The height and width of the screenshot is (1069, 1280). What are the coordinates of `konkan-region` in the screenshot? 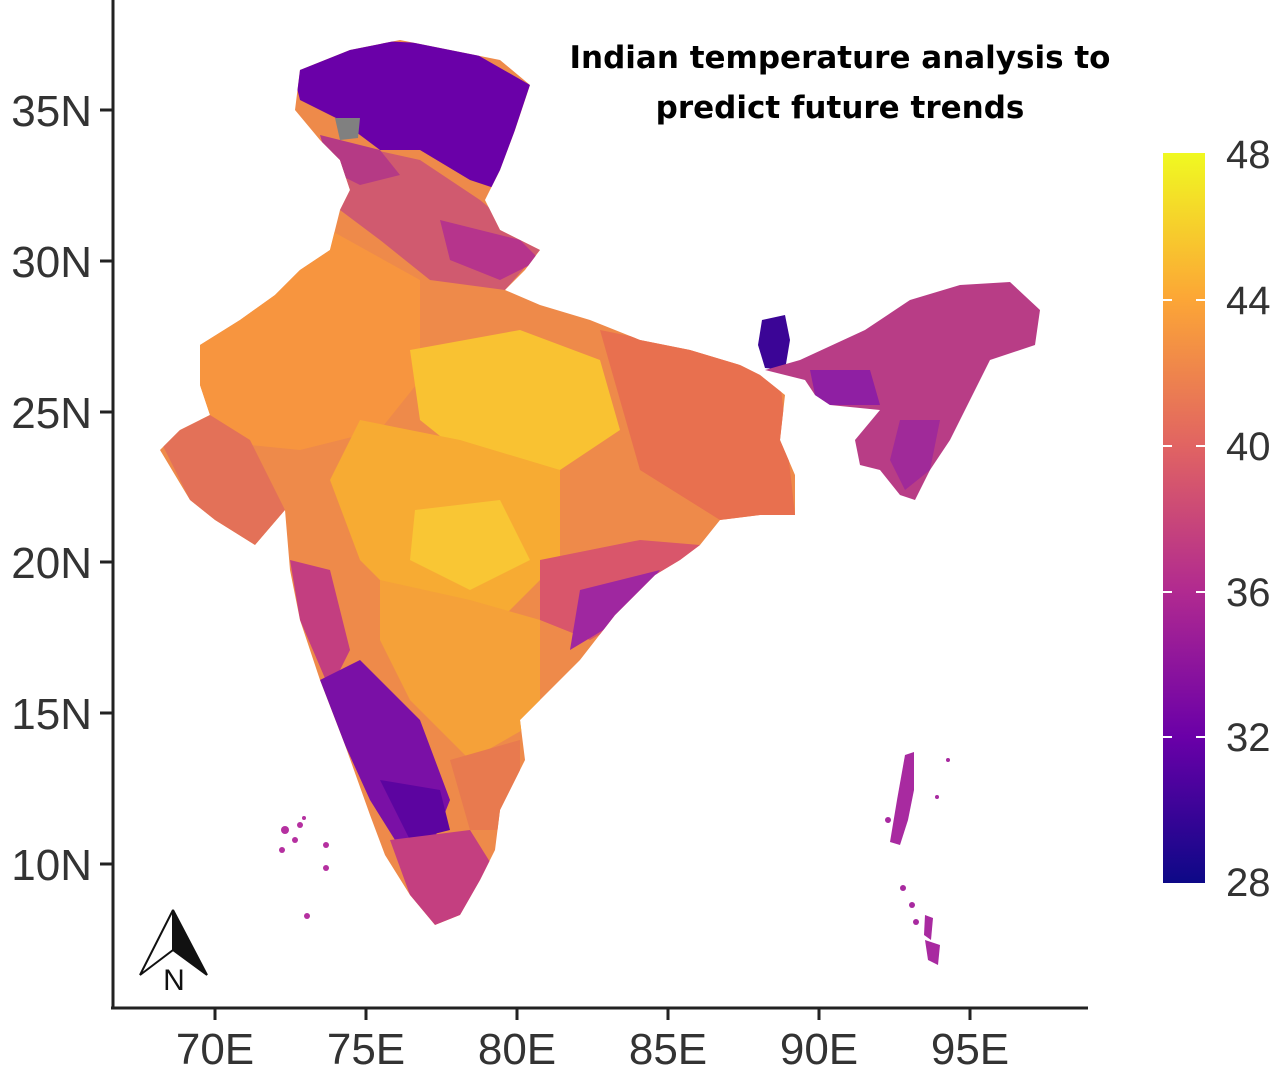 It's located at (320, 625).